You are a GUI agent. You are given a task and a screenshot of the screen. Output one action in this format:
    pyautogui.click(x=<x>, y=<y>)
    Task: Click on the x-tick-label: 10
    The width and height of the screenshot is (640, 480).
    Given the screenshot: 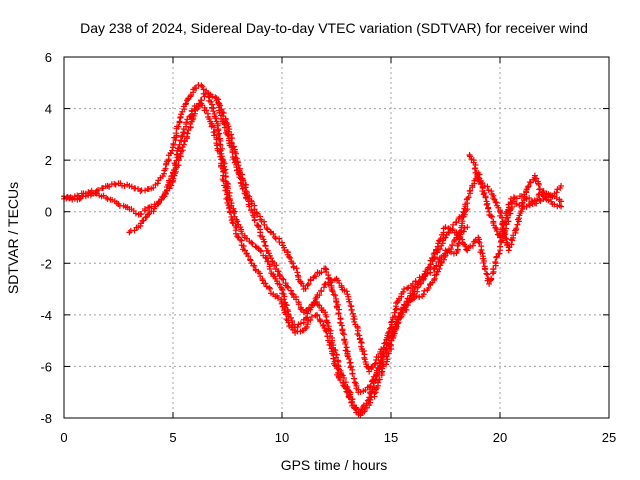 What is the action you would take?
    pyautogui.click(x=282, y=437)
    